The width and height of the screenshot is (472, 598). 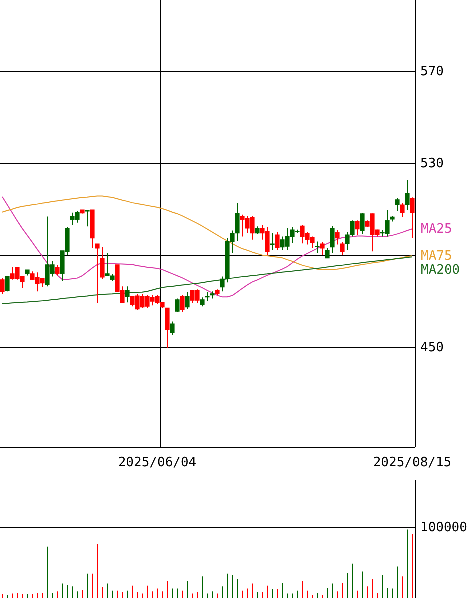 What do you see at coordinates (432, 164) in the screenshot?
I see `y-tick-label: 530` at bounding box center [432, 164].